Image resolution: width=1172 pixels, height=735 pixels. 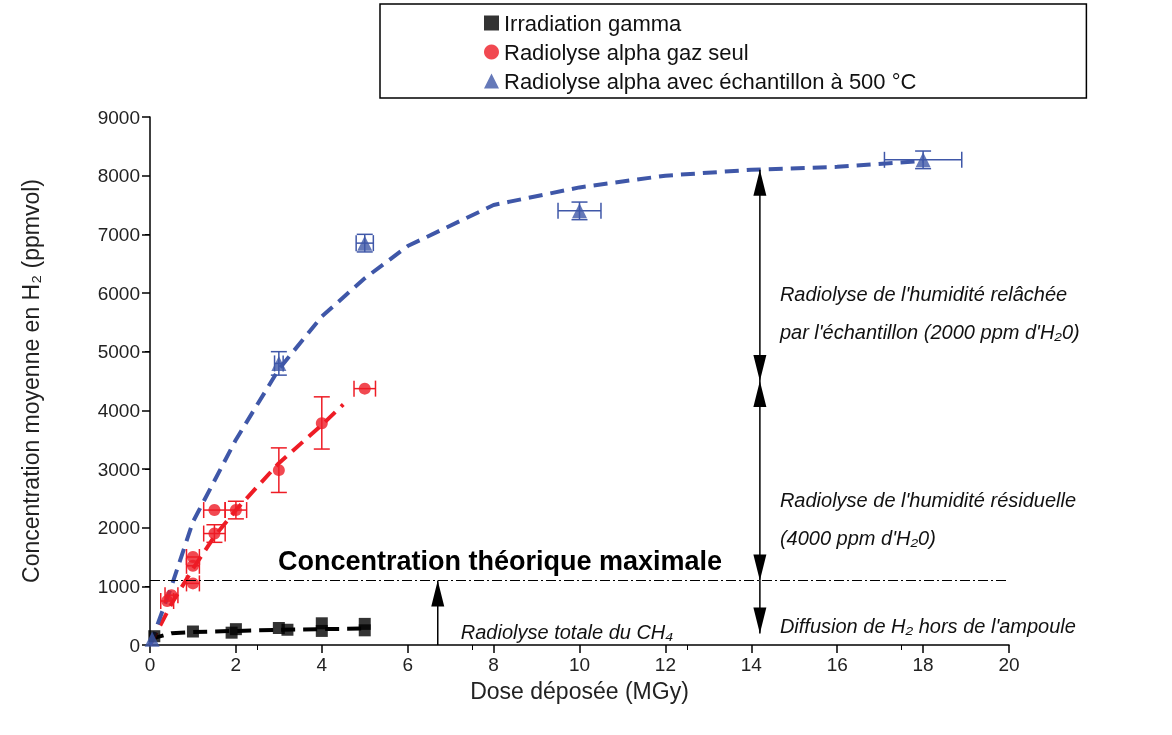 What do you see at coordinates (923, 664) in the screenshot?
I see `x-tick-label: 18` at bounding box center [923, 664].